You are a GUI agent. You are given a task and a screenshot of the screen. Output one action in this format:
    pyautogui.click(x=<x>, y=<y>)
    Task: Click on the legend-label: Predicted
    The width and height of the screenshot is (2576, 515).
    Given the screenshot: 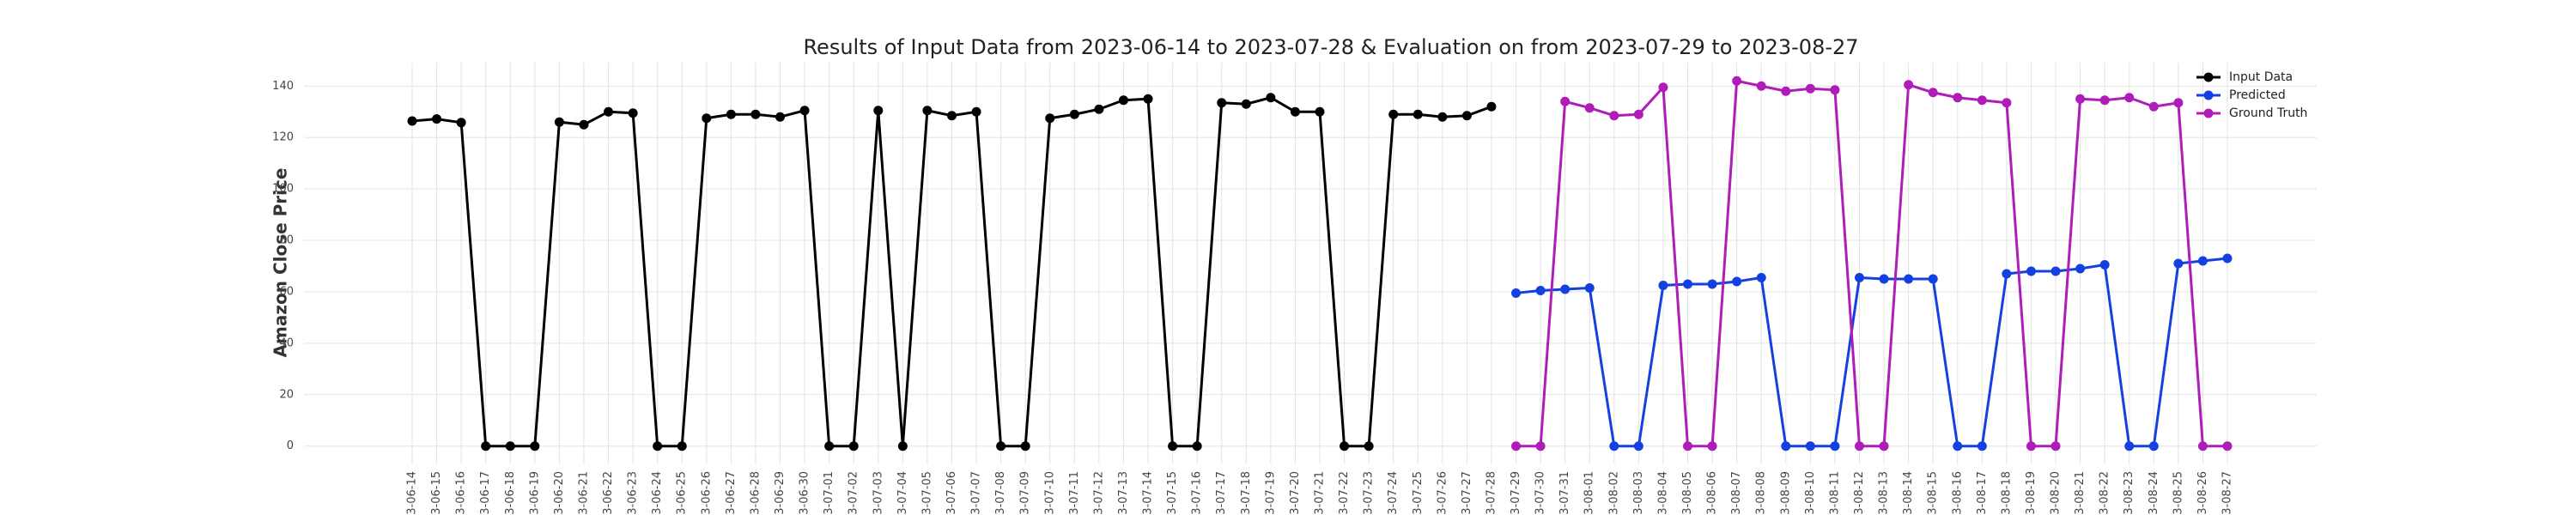 What is the action you would take?
    pyautogui.click(x=2258, y=95)
    